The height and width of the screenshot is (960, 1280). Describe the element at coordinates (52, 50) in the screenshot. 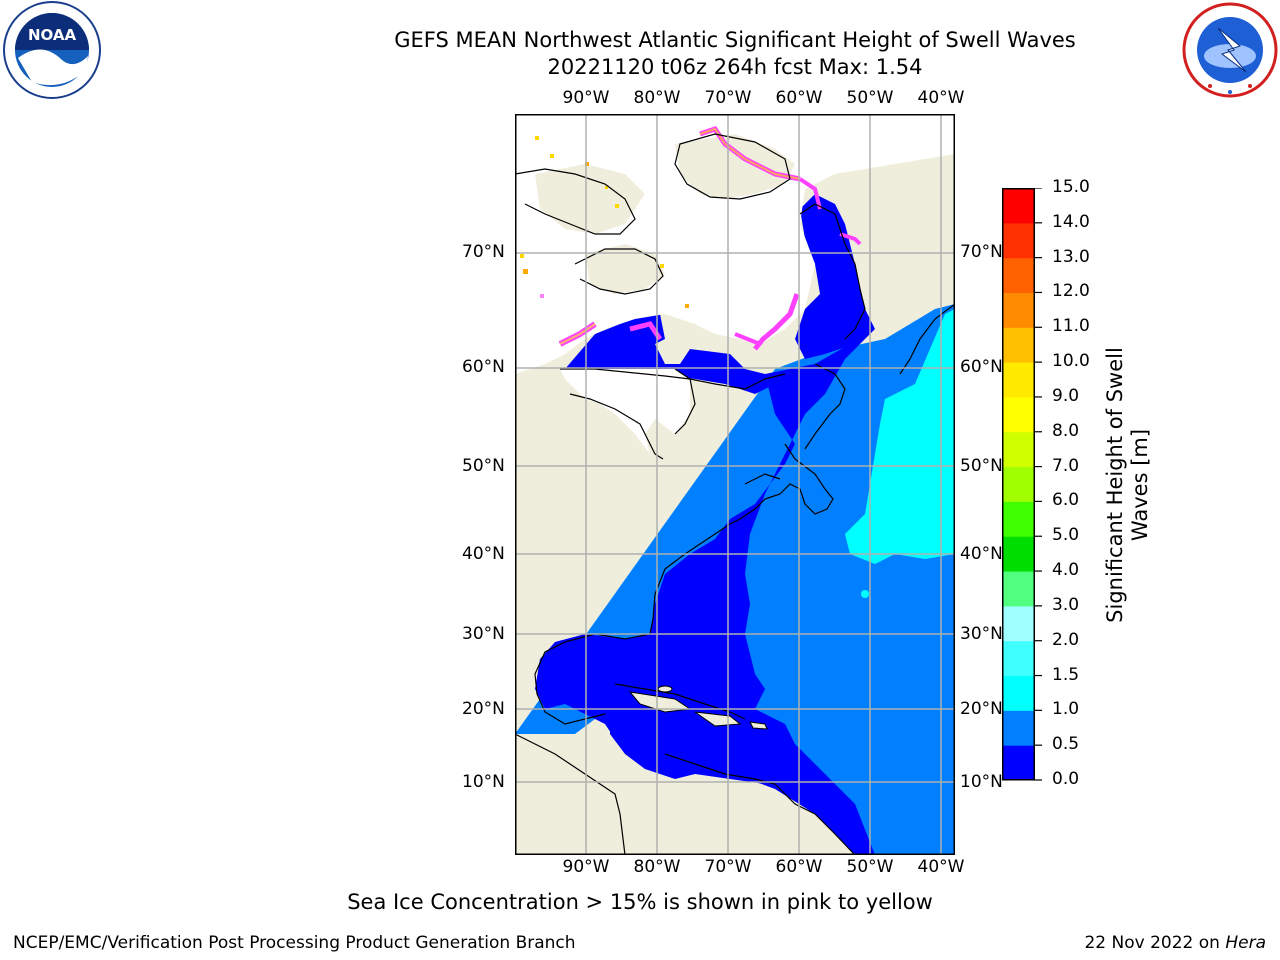

I see `noaa-logo: NOAA` at that location.